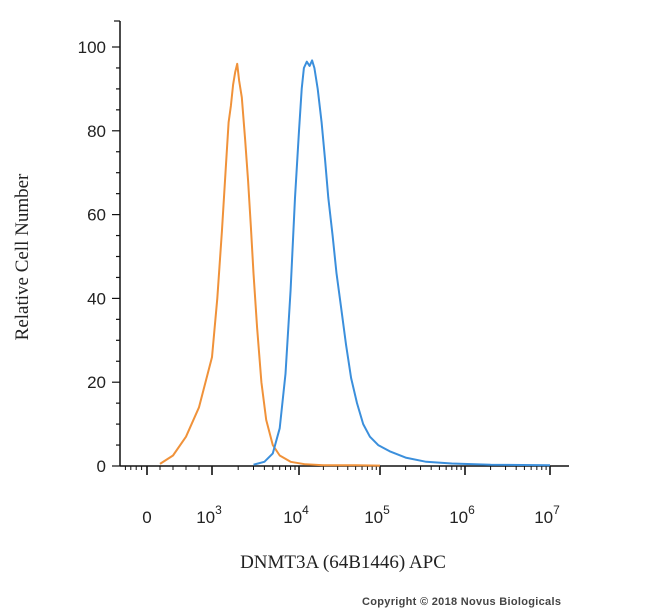  What do you see at coordinates (22, 256) in the screenshot?
I see `y-axis-title: Relative Cell Number` at bounding box center [22, 256].